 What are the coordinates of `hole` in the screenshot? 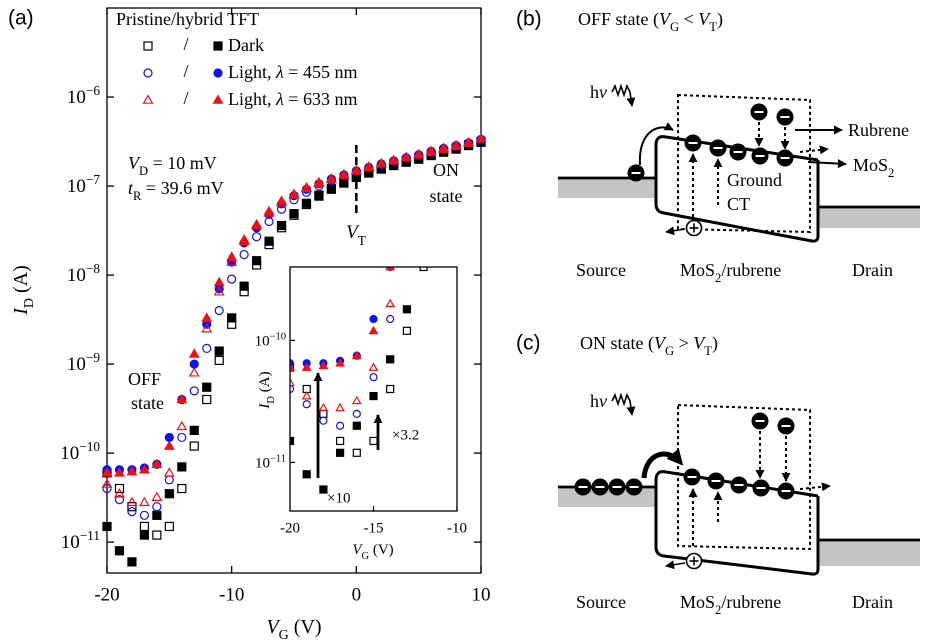 It's located at (694, 228).